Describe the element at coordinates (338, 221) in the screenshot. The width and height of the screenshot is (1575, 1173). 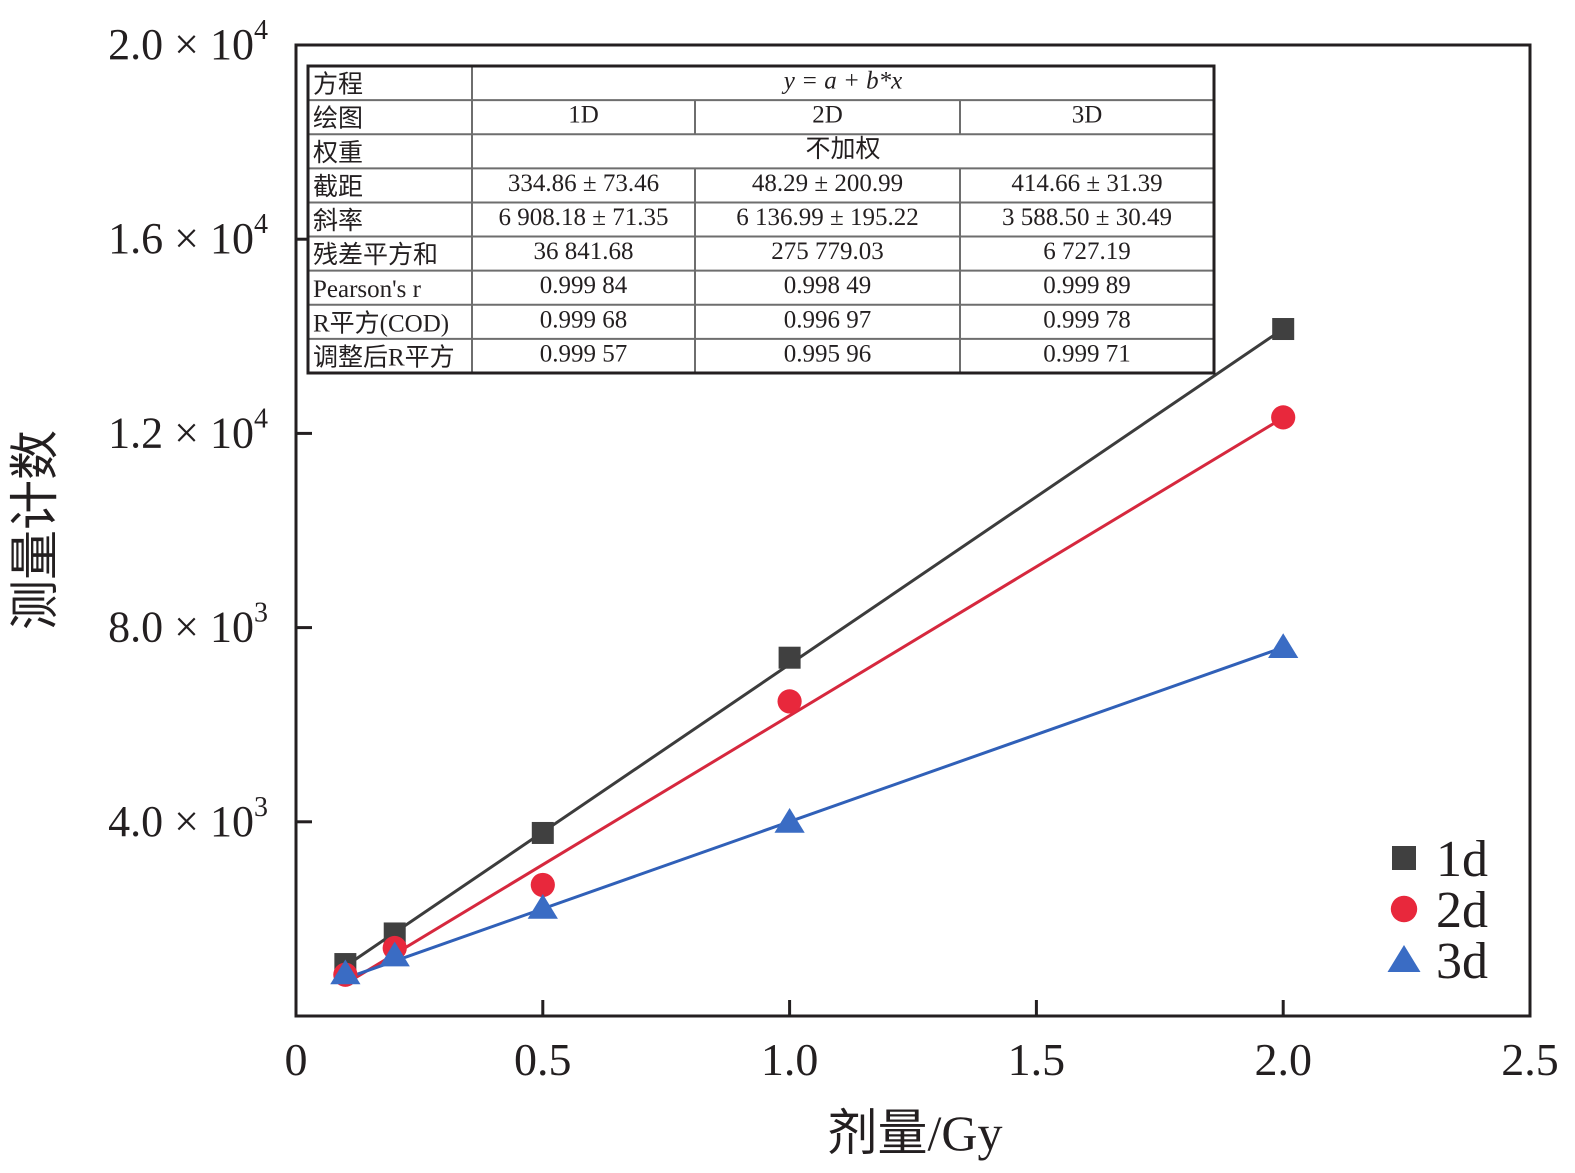
I see `table-row-label: 斜率` at that location.